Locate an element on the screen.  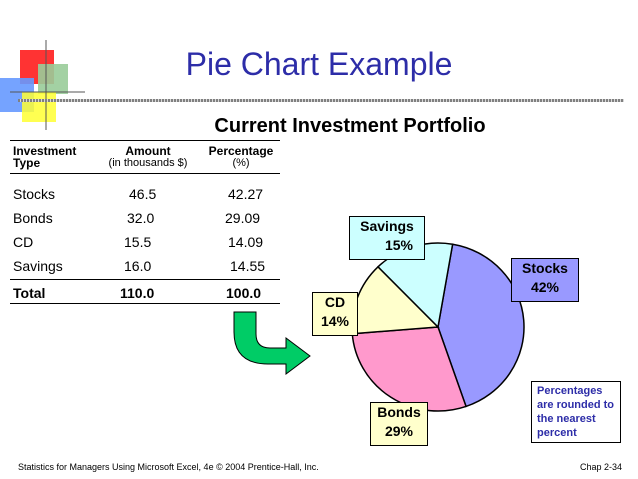
header-amount-line2: (in thousands $) is located at coordinates (148, 163).